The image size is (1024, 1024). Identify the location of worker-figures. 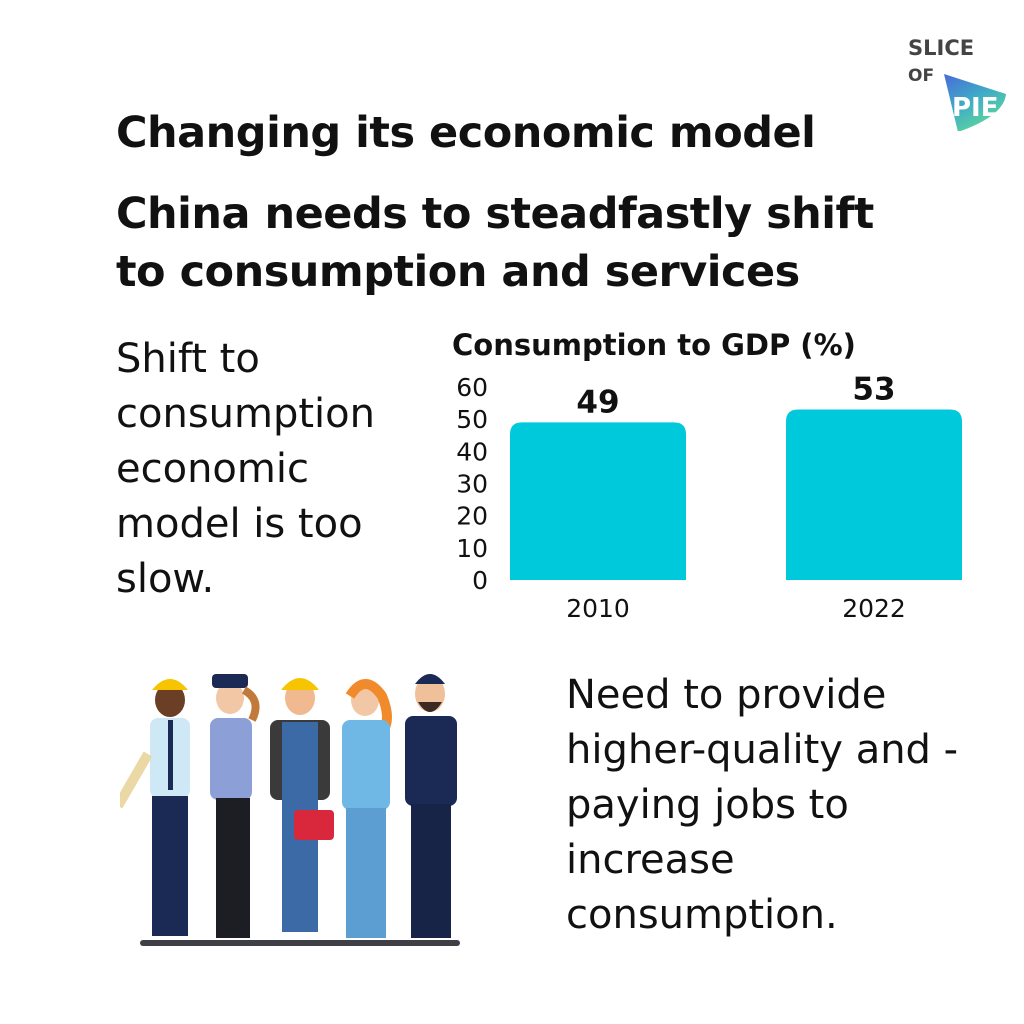
(290, 810).